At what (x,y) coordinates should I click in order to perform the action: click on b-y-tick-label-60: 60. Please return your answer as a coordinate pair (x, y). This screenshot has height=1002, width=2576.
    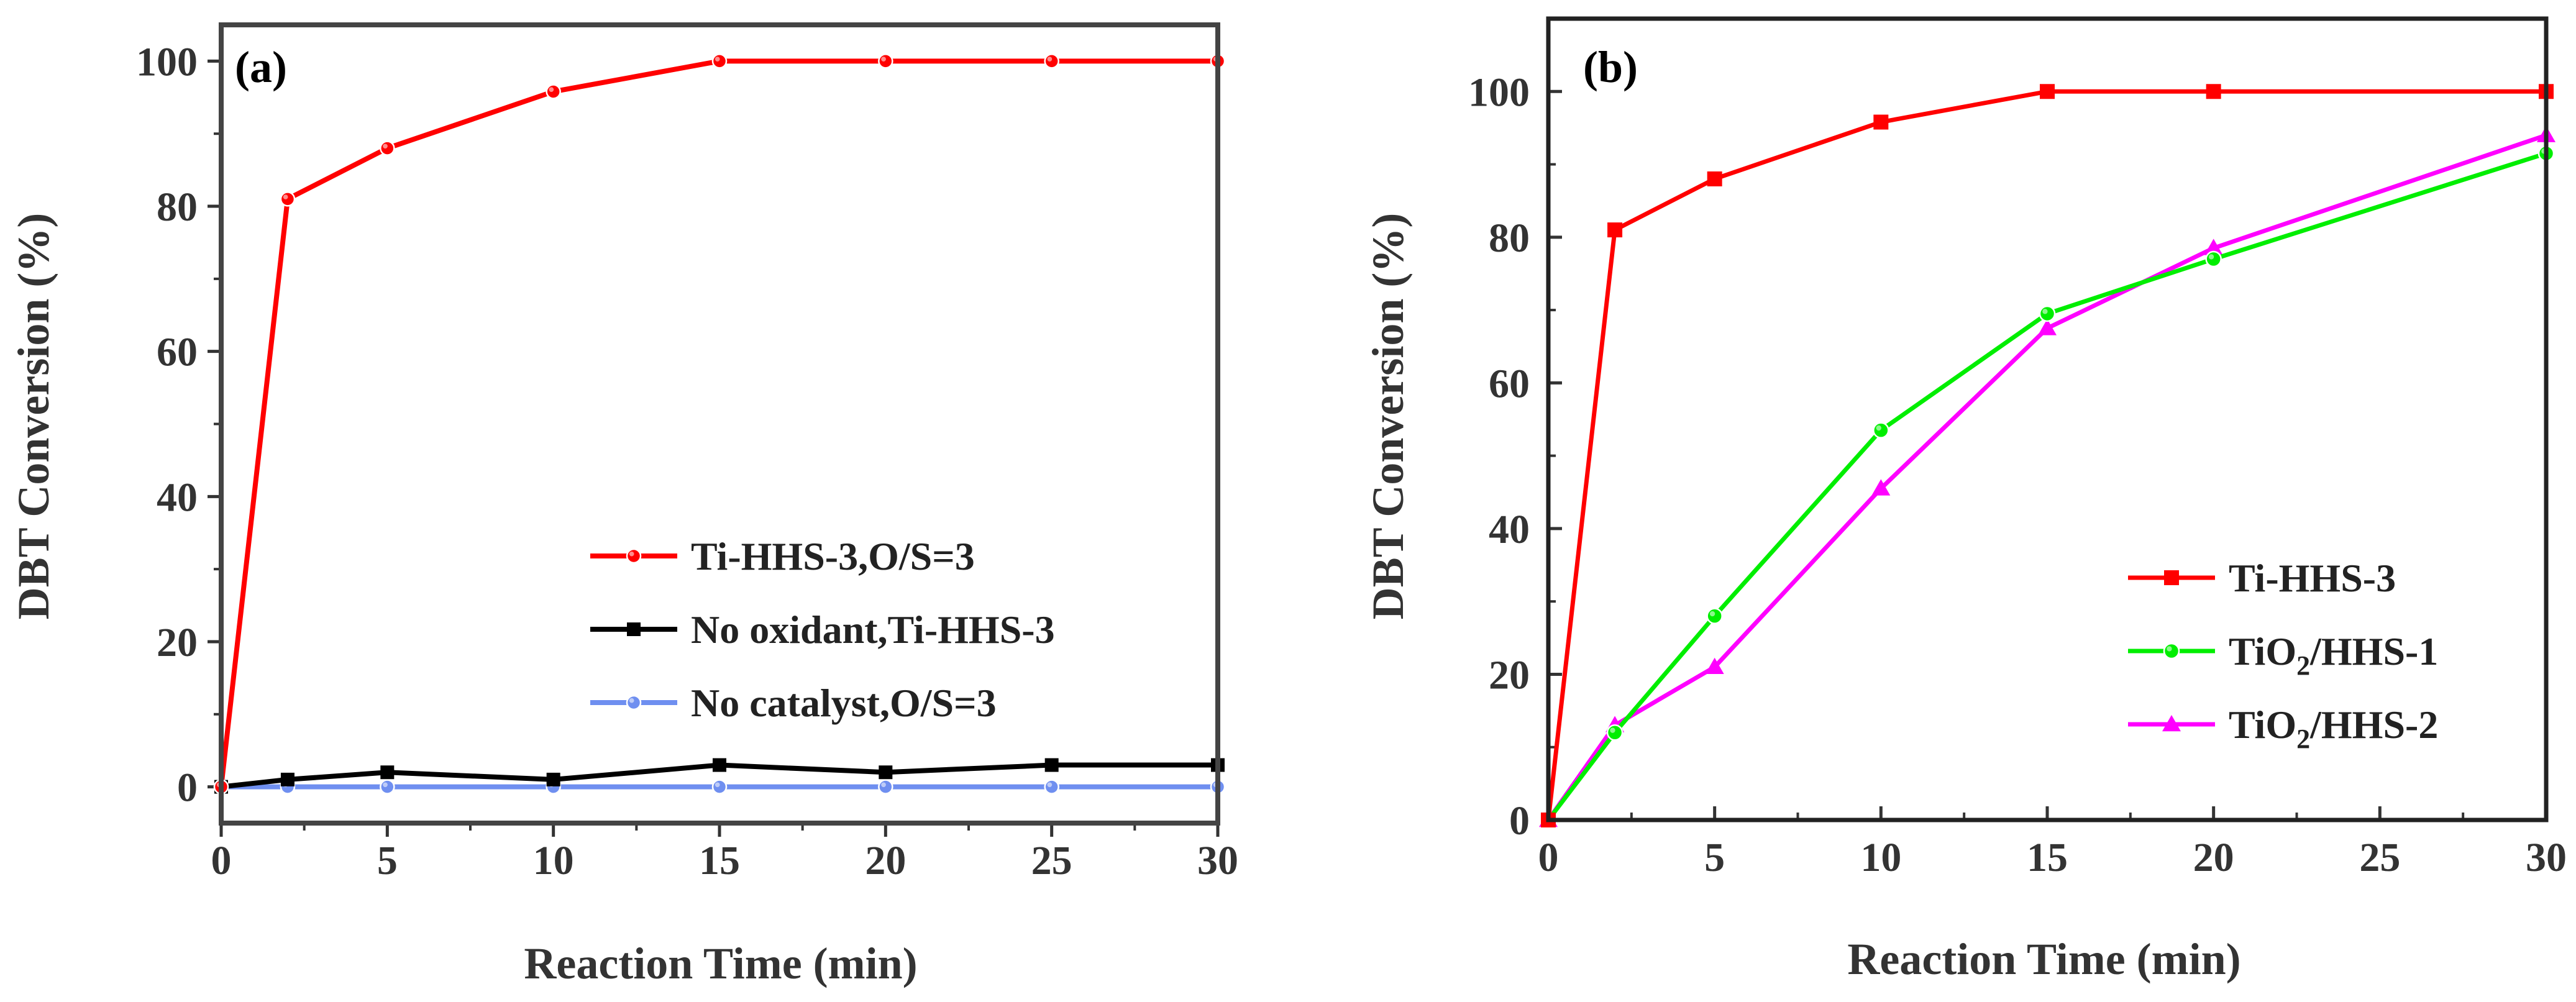
    Looking at the image, I should click on (1509, 383).